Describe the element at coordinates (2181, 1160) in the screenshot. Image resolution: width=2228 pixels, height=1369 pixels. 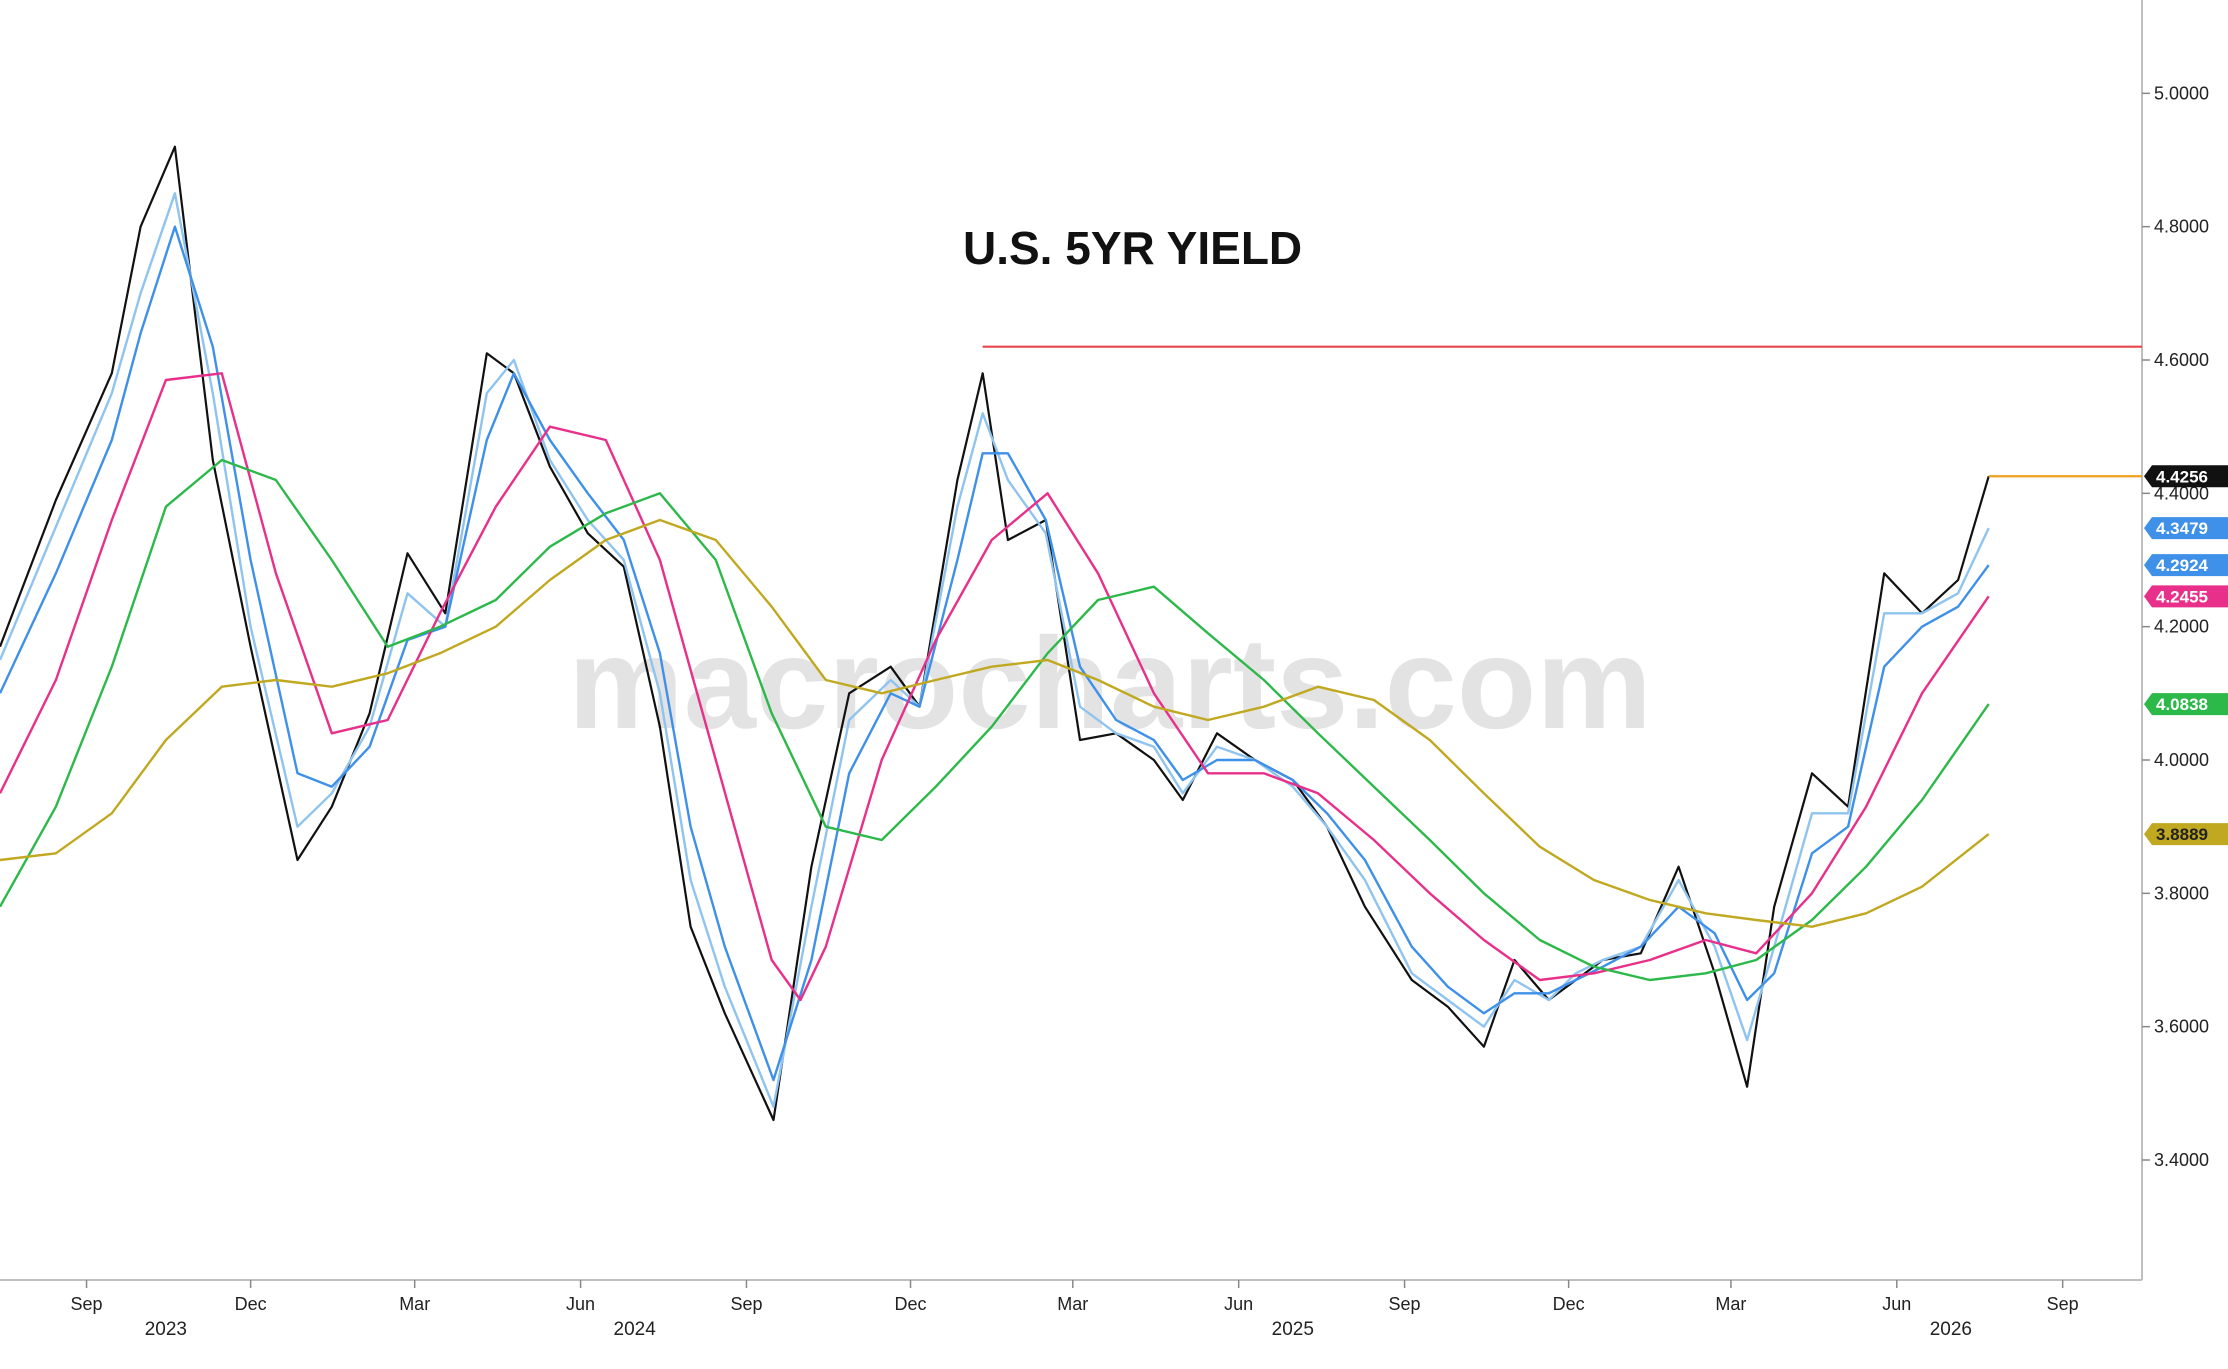
I see `y-tick-label: 3.4000` at that location.